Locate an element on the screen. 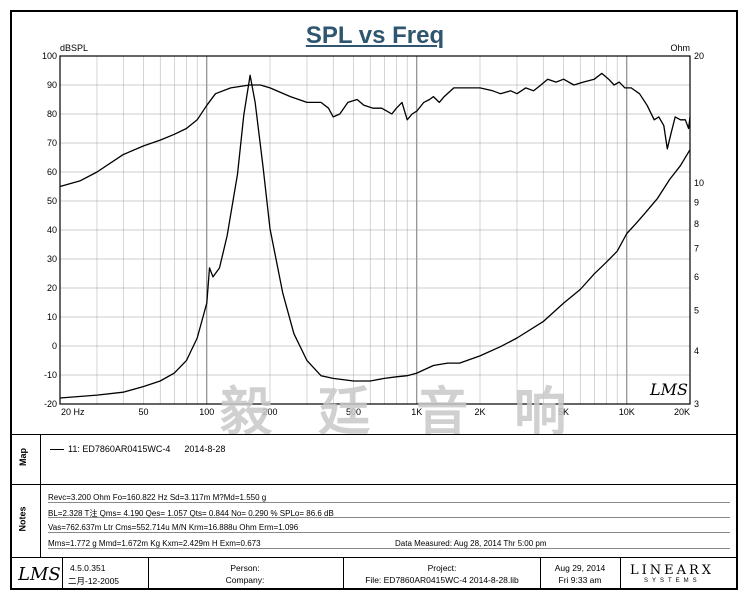 The width and height of the screenshot is (750, 600). project-file: File: ED7860AR0415WC-4 2014-8-28.lib is located at coordinates (442, 580).